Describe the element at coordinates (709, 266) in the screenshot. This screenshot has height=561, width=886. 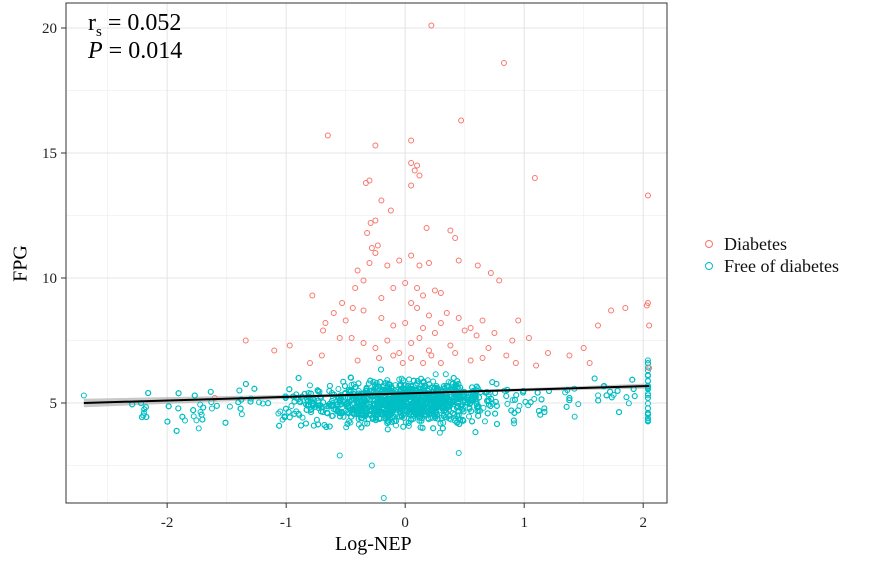
I see `legend-marker-free-of-diabetes` at that location.